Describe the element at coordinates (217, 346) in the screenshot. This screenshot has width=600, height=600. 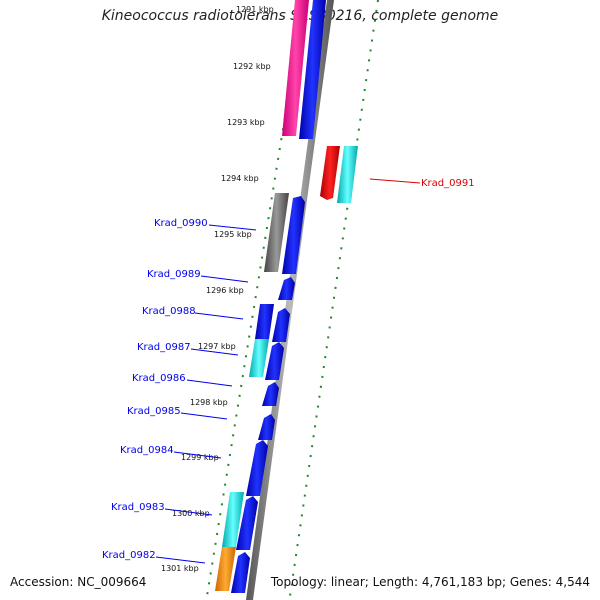
I see `kbp-tick: 1297 kbp` at that location.